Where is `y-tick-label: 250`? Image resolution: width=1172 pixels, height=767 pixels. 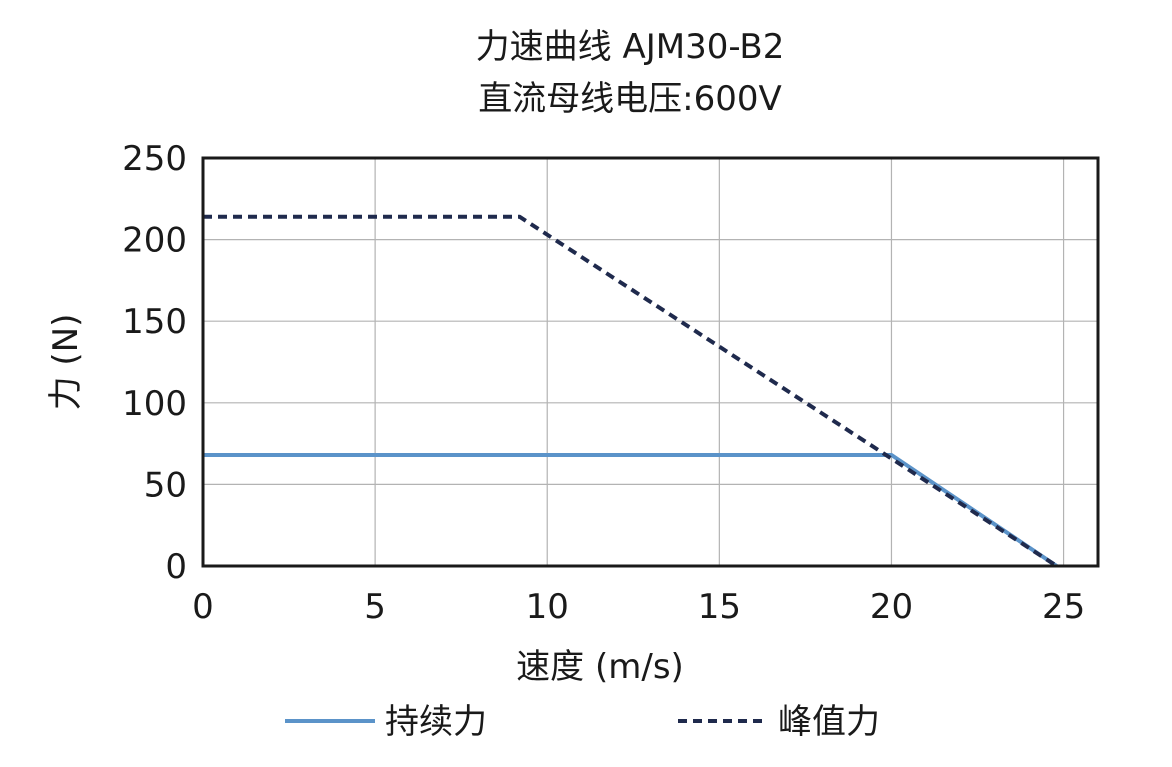
y-tick-label: 250 is located at coordinates (154, 159).